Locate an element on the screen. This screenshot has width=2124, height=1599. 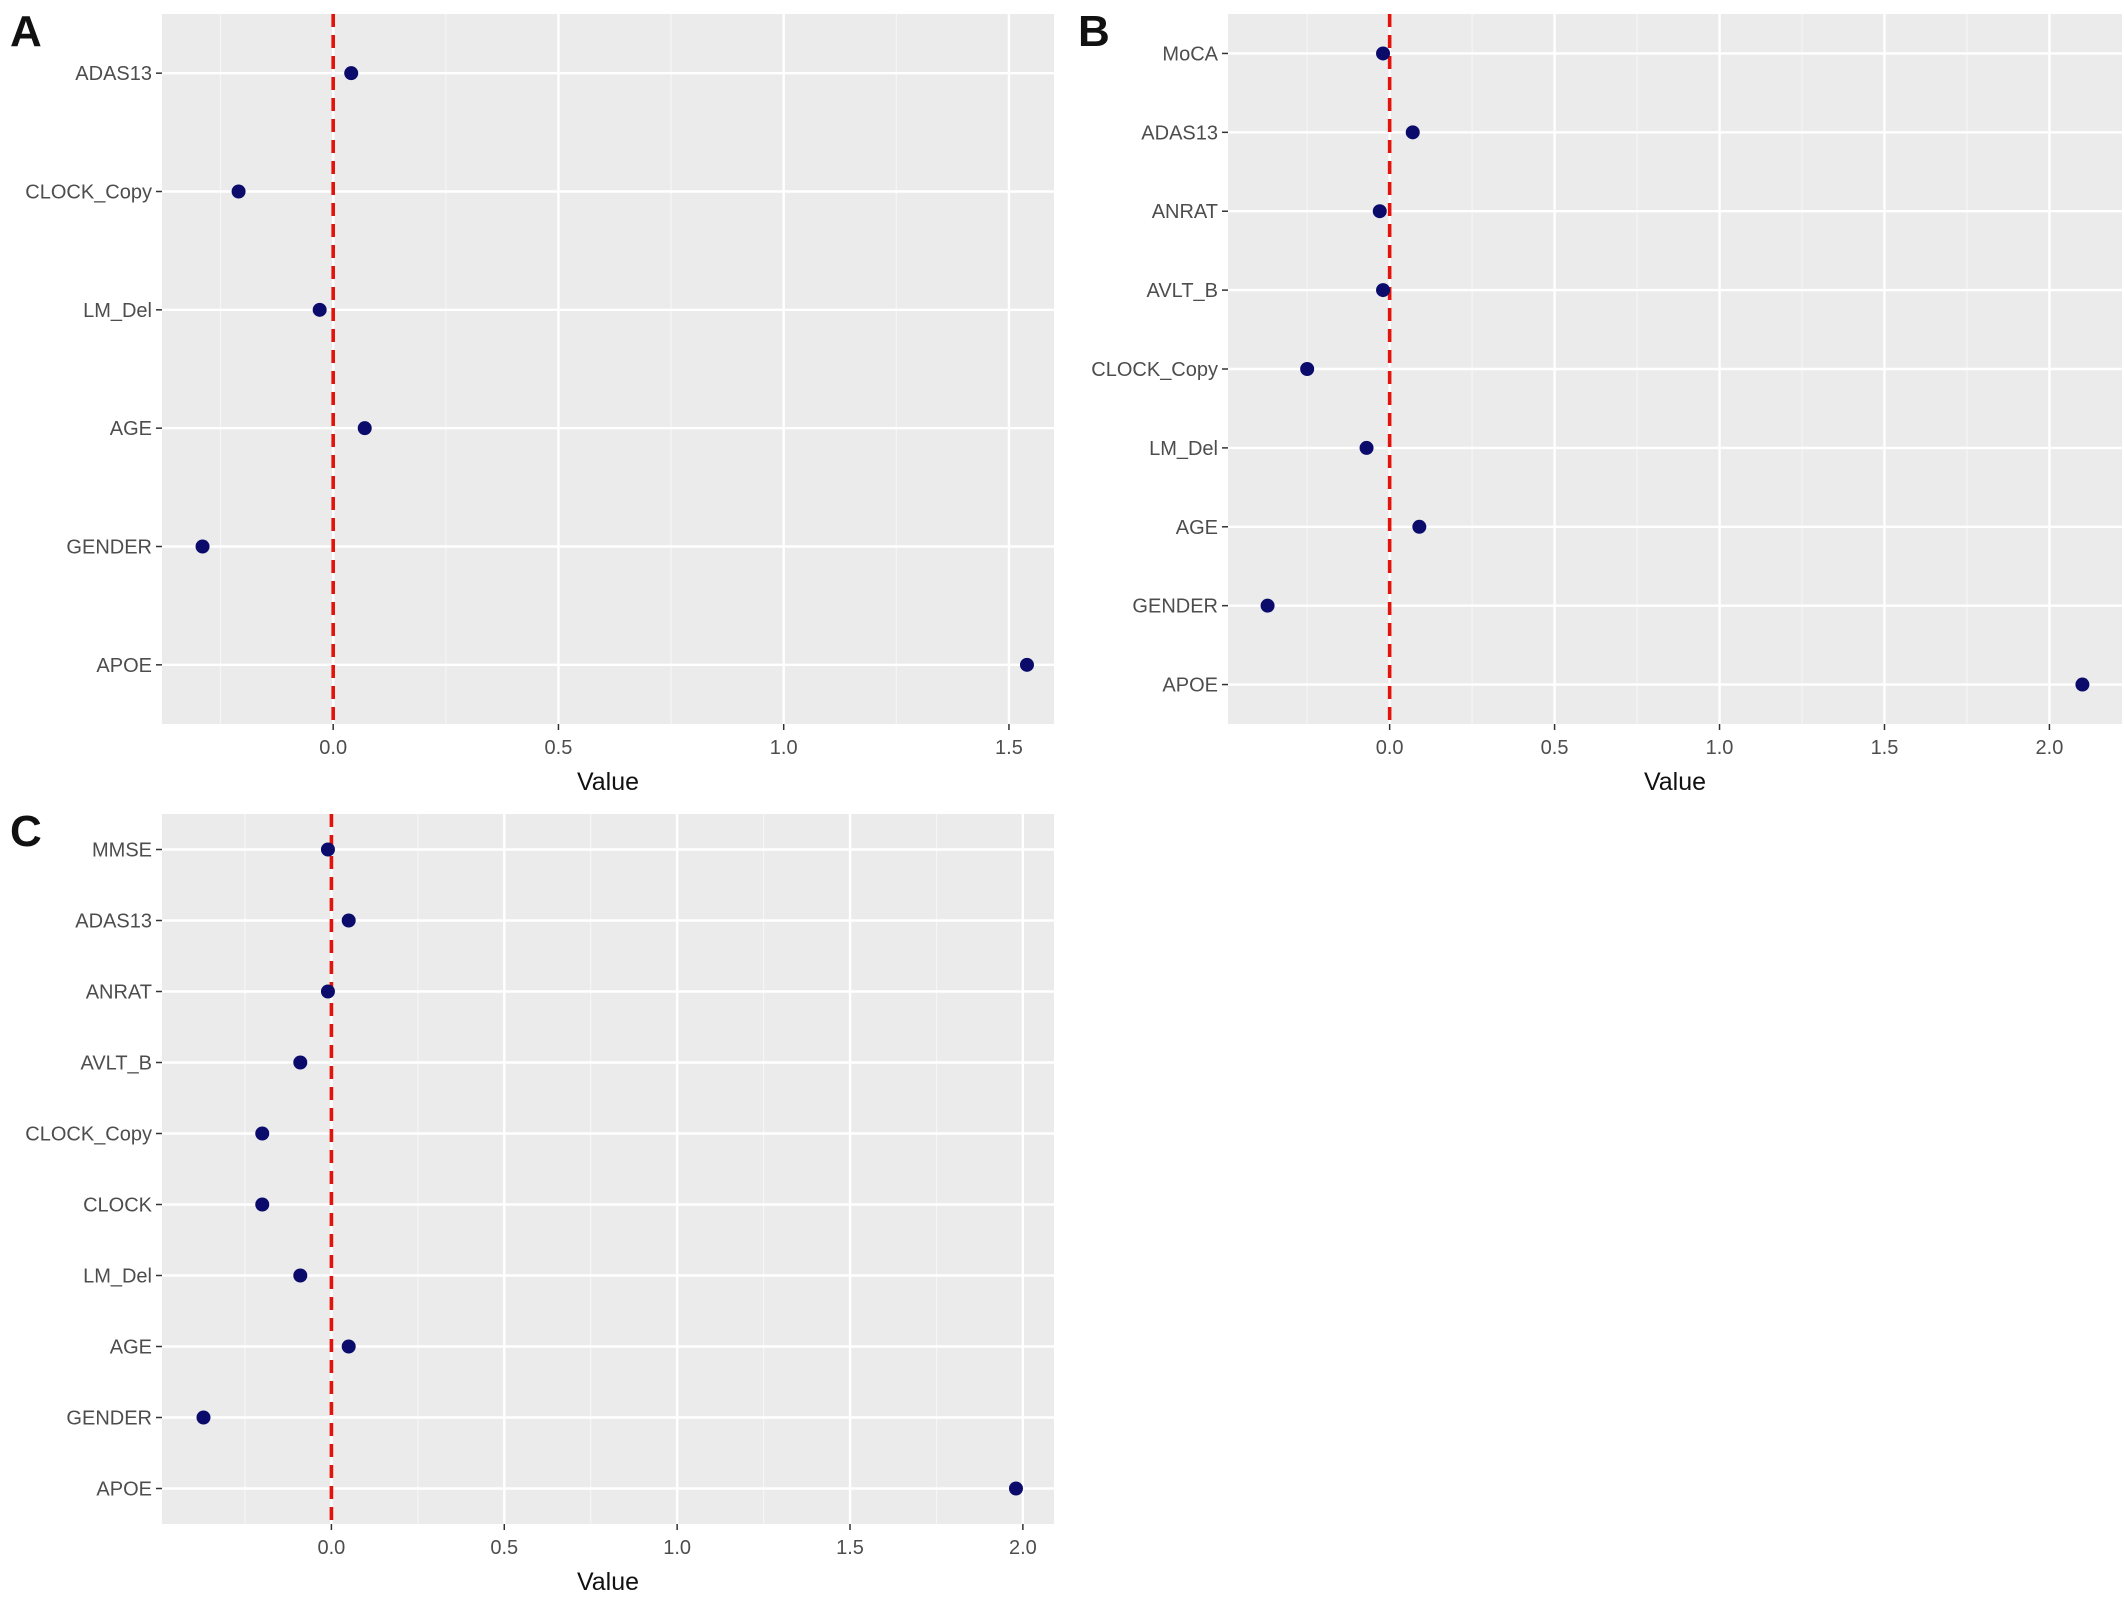
data-point-b-lm_del is located at coordinates (1366, 447).